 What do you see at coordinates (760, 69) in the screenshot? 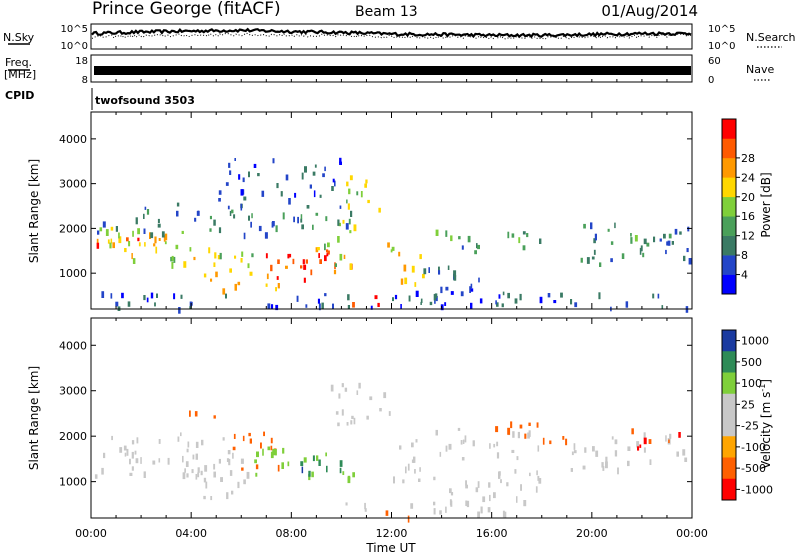
I see `nave-label: Nave` at bounding box center [760, 69].